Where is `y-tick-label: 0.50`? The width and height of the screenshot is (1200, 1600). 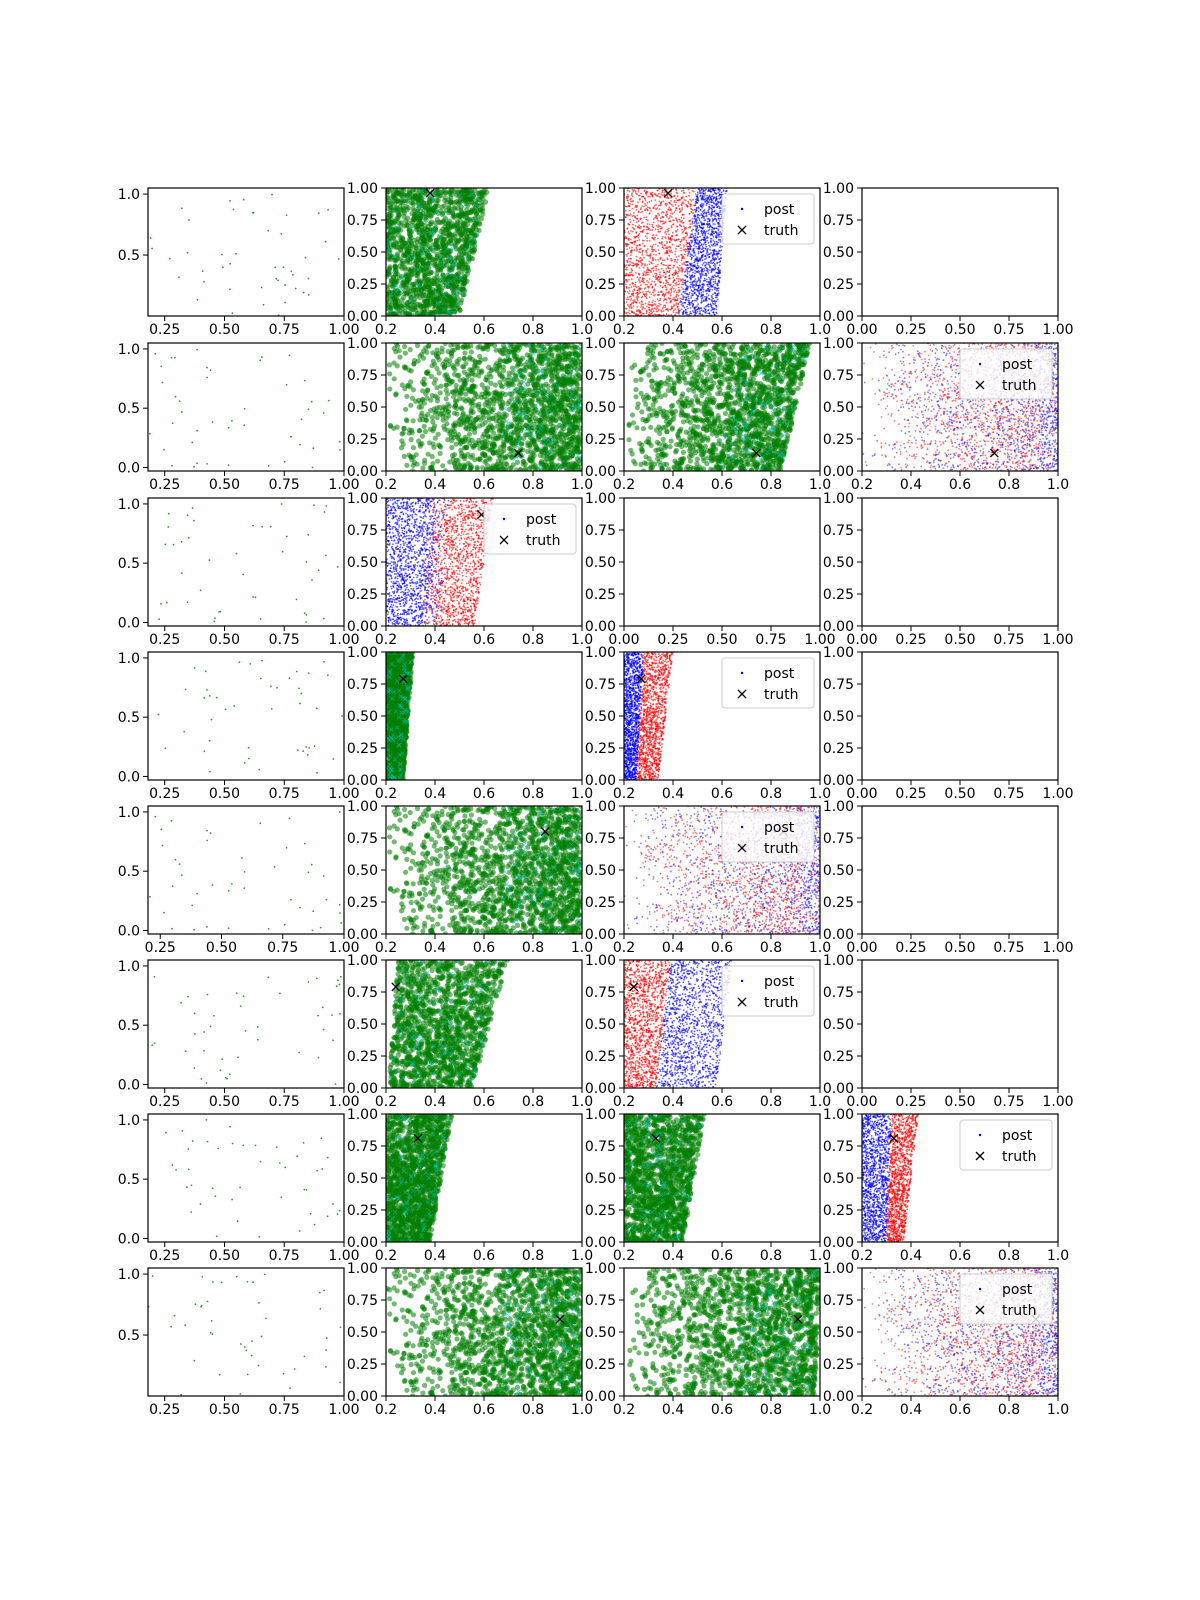 y-tick-label: 0.50 is located at coordinates (362, 253).